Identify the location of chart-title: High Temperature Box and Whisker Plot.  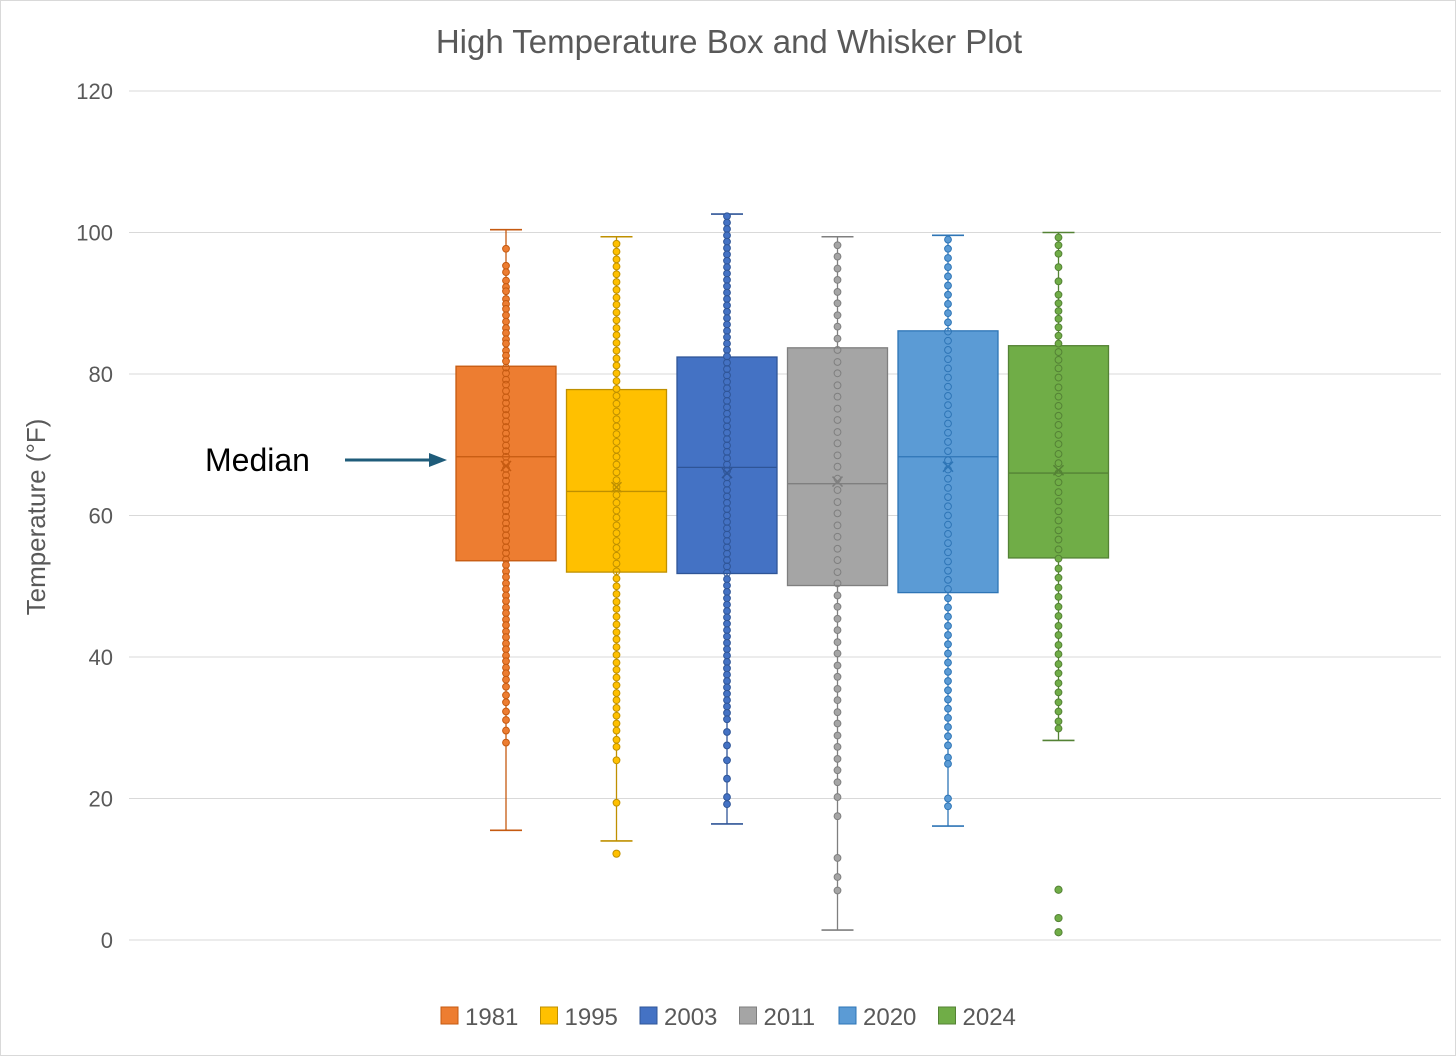
(729, 41).